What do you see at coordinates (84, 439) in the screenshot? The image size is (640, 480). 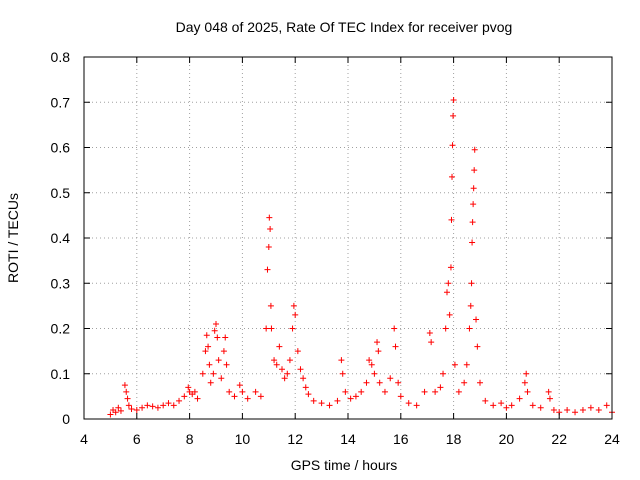 I see `x-tick-label: 4` at bounding box center [84, 439].